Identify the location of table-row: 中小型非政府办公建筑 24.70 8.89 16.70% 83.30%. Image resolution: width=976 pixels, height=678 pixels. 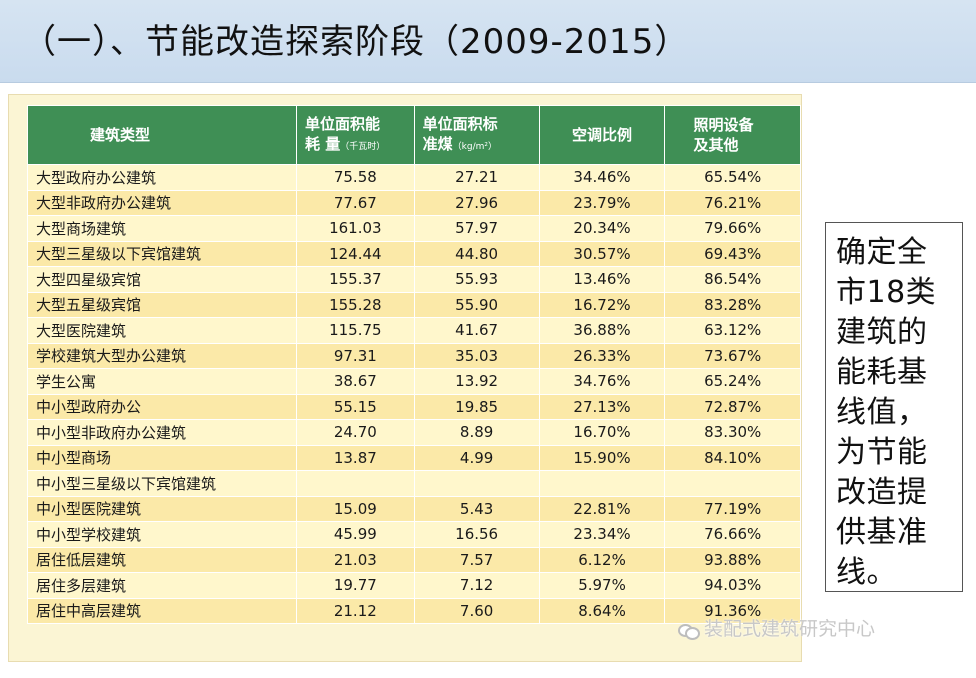
(414, 432).